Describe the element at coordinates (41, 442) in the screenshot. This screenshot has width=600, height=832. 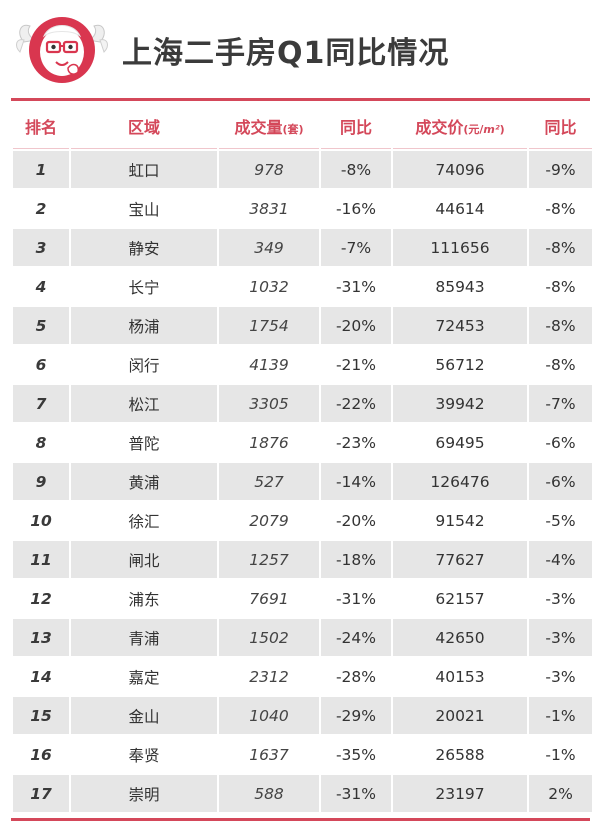
I see `cell-rank: 8` at that location.